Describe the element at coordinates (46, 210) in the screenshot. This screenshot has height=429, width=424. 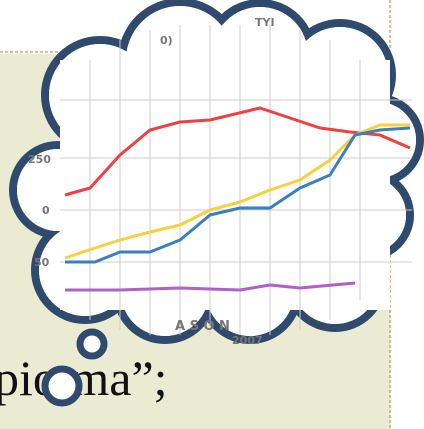
I see `image-y-label: 0` at that location.